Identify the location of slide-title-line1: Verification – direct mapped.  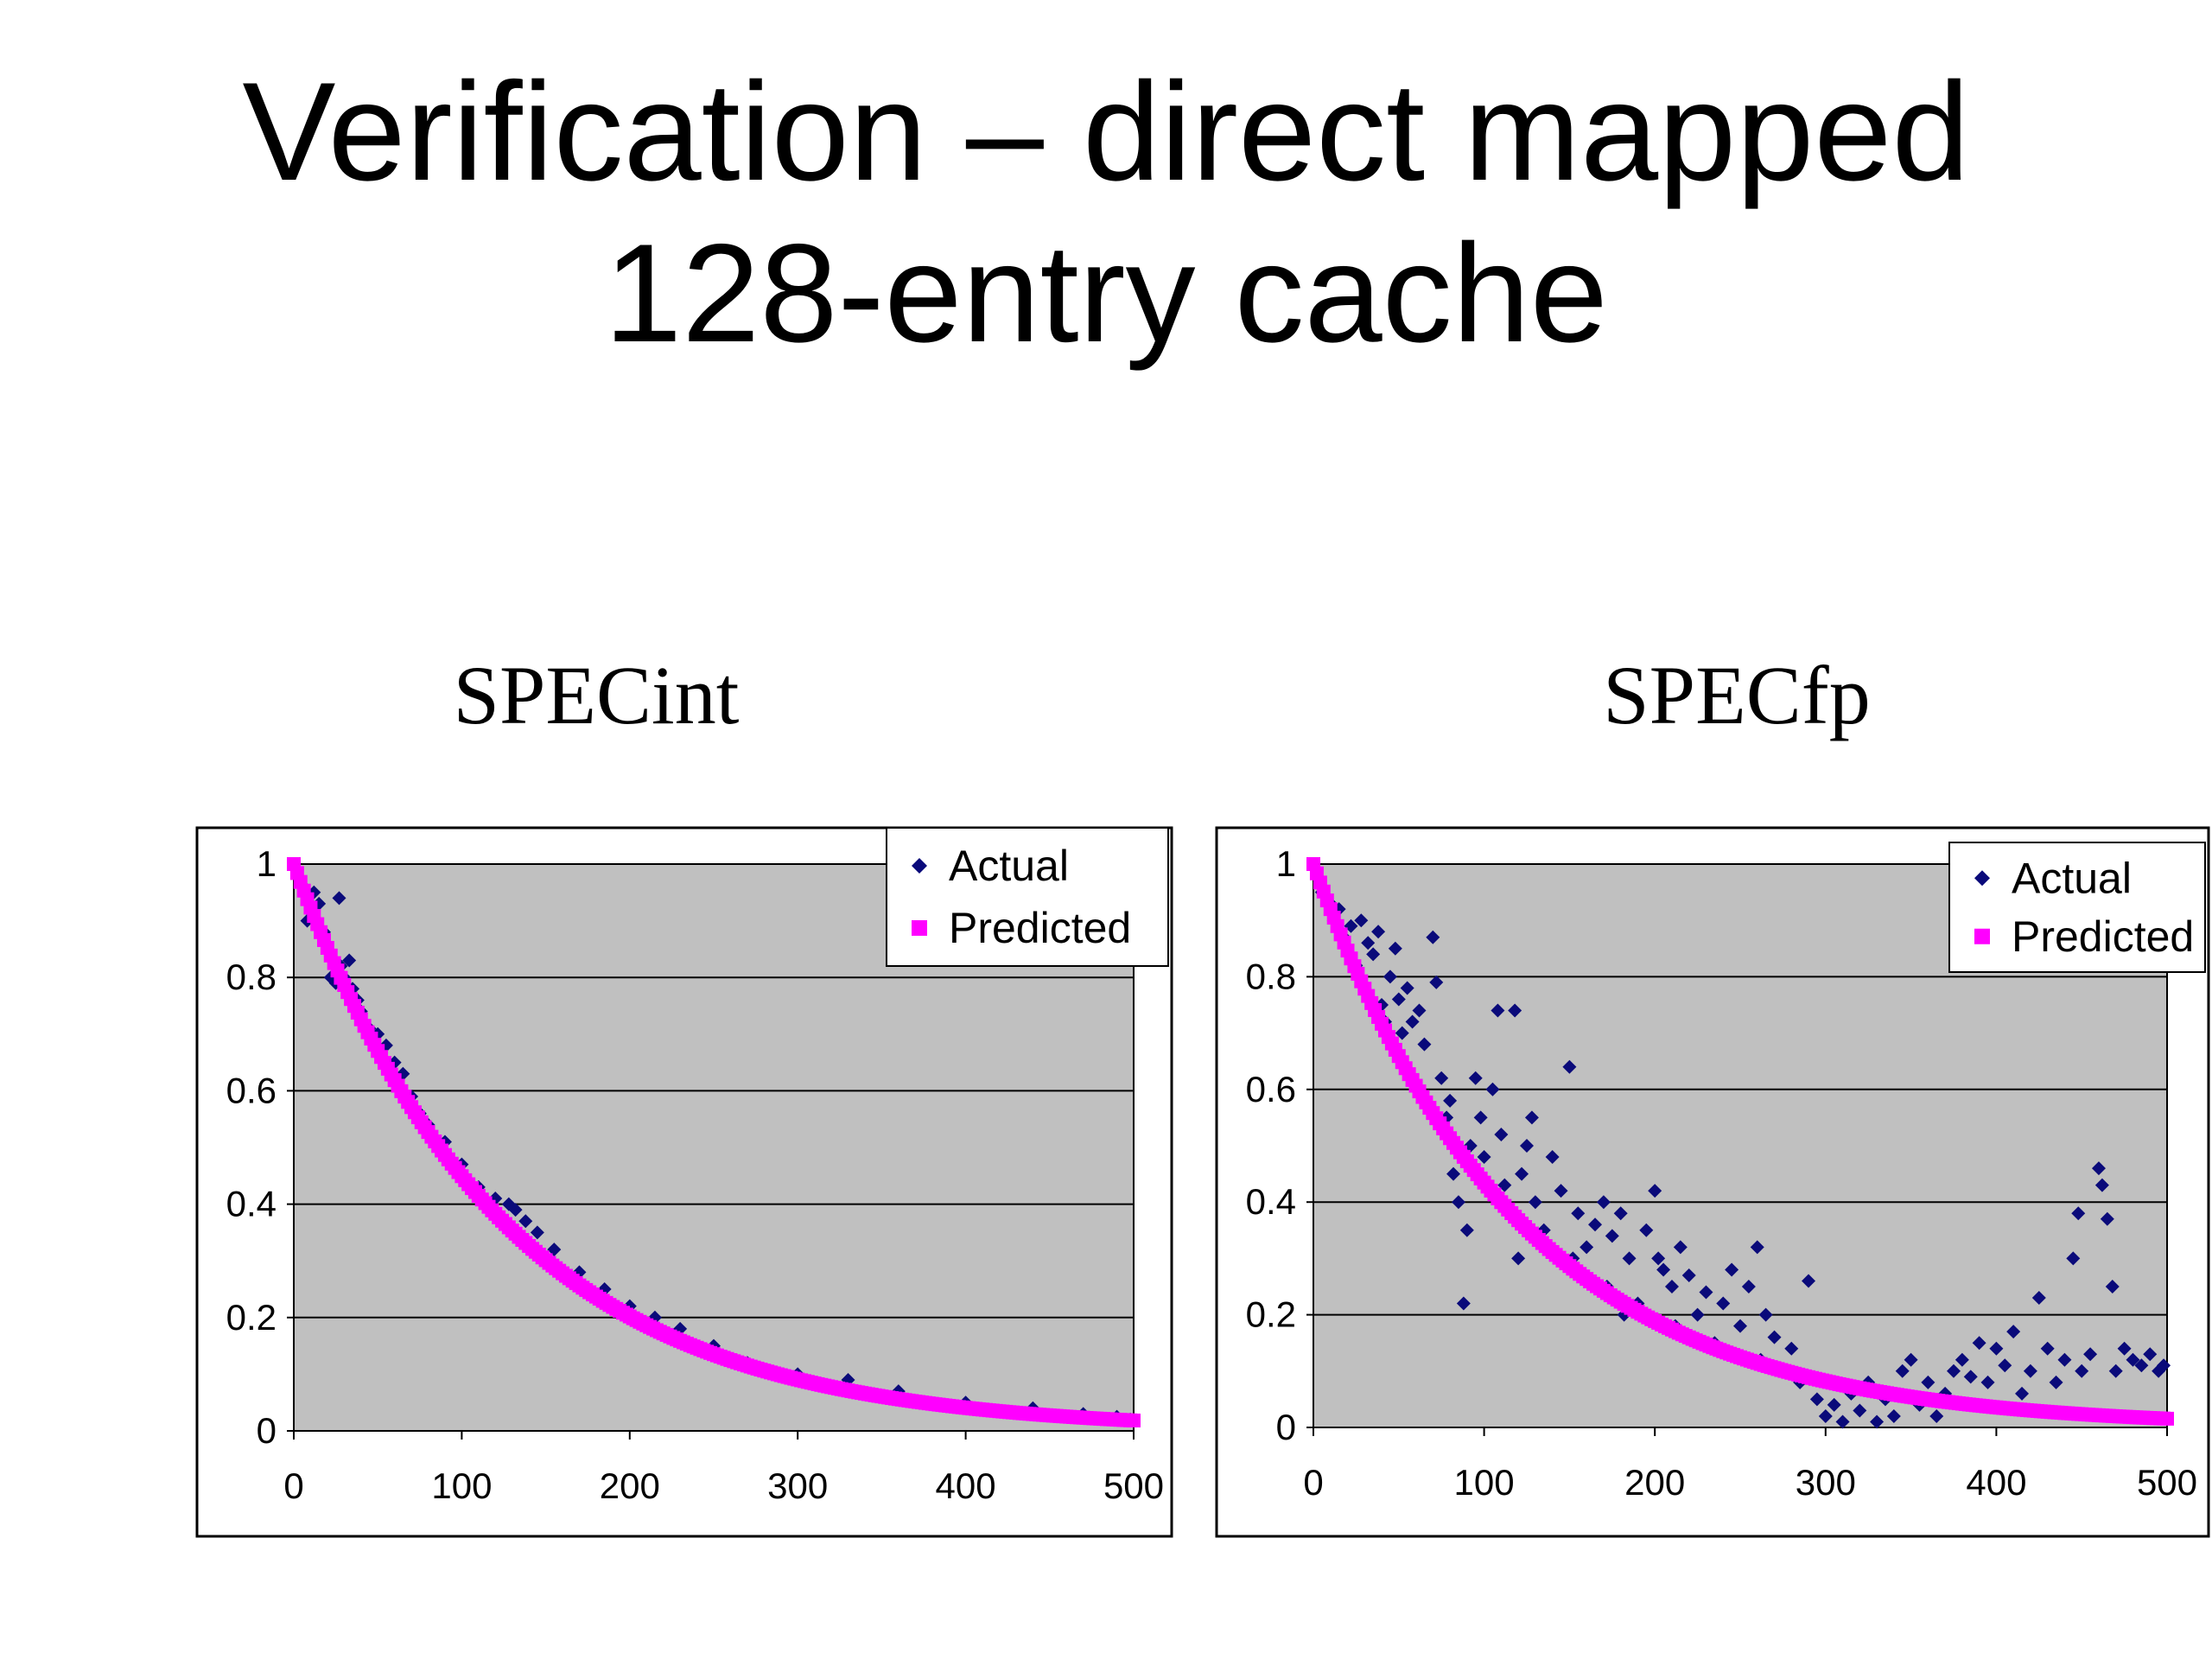
(1106, 132).